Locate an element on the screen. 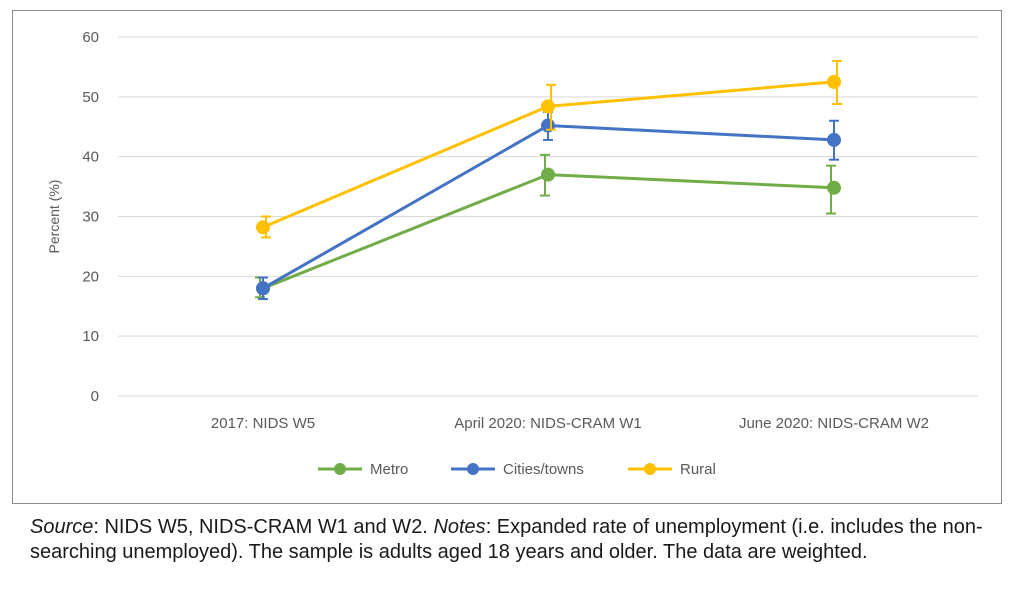  legend-label: Rural is located at coordinates (698, 469).